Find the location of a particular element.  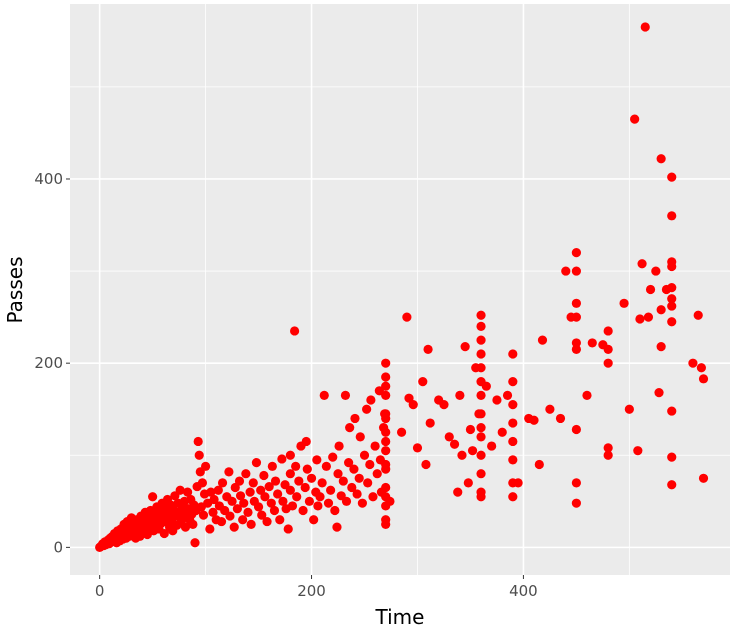

y-axis-ticks: 0 200 400 is located at coordinates (52, 363).